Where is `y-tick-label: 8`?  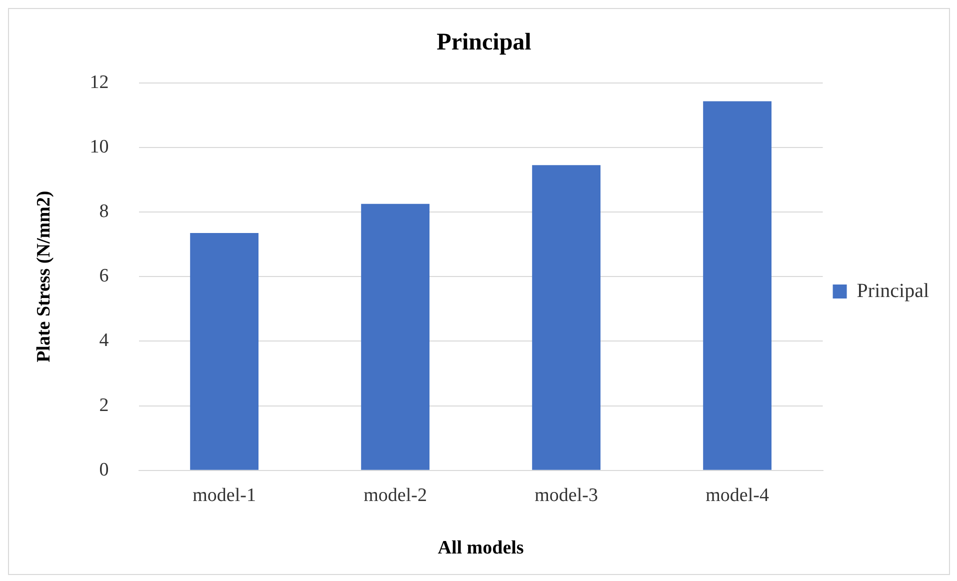
y-tick-label: 8 is located at coordinates (104, 211).